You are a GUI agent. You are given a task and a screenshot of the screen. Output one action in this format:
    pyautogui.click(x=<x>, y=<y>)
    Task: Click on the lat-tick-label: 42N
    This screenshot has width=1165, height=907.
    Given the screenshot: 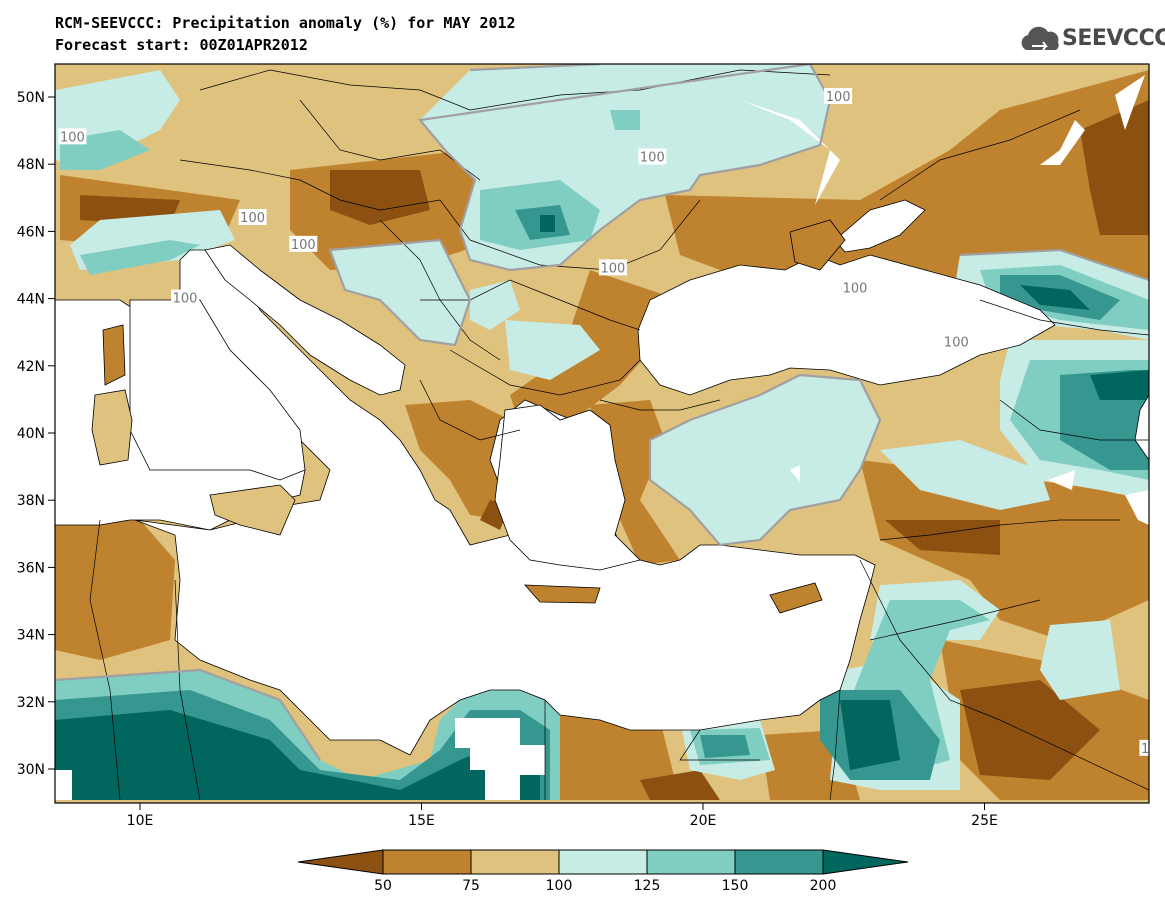 What is the action you would take?
    pyautogui.click(x=31, y=367)
    